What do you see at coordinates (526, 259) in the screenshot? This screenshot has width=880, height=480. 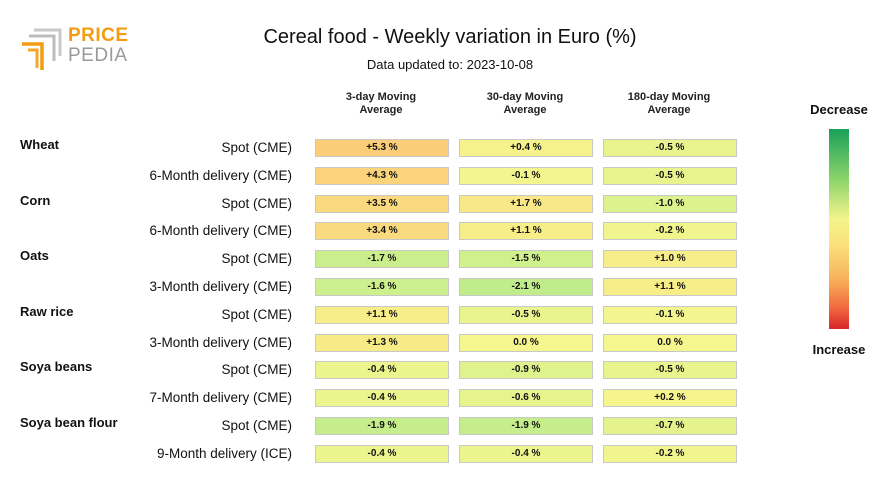 I see `value-cell: -1.5 %` at bounding box center [526, 259].